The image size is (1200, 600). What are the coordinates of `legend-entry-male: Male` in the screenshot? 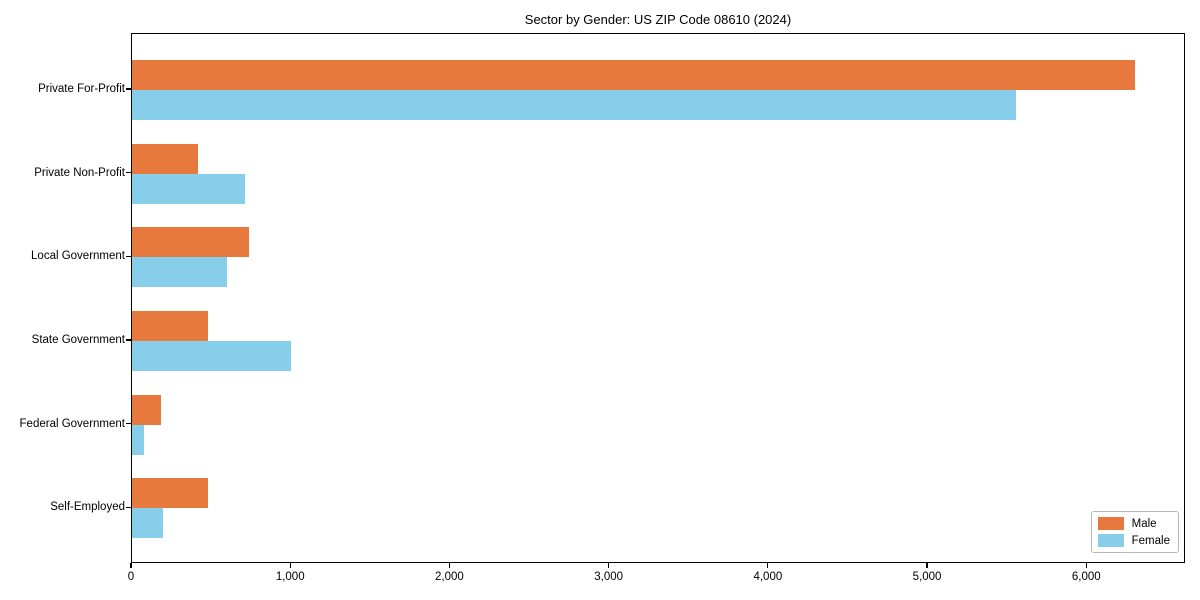 It's located at (1133, 523).